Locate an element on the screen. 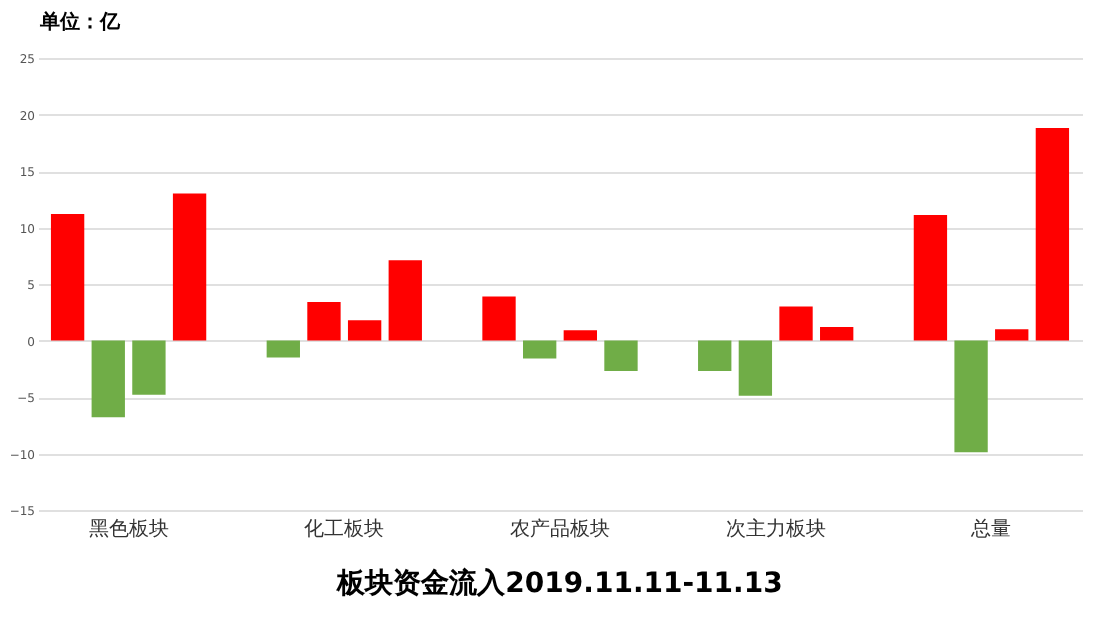  x-tick-label: 黑色板块 is located at coordinates (128, 529).